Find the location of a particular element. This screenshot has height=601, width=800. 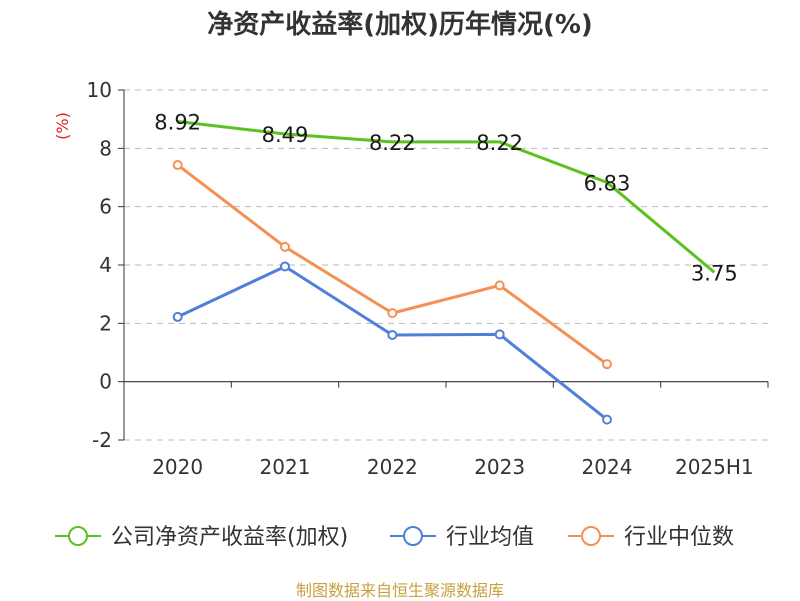

legend-label: 行业中位数 is located at coordinates (679, 537).